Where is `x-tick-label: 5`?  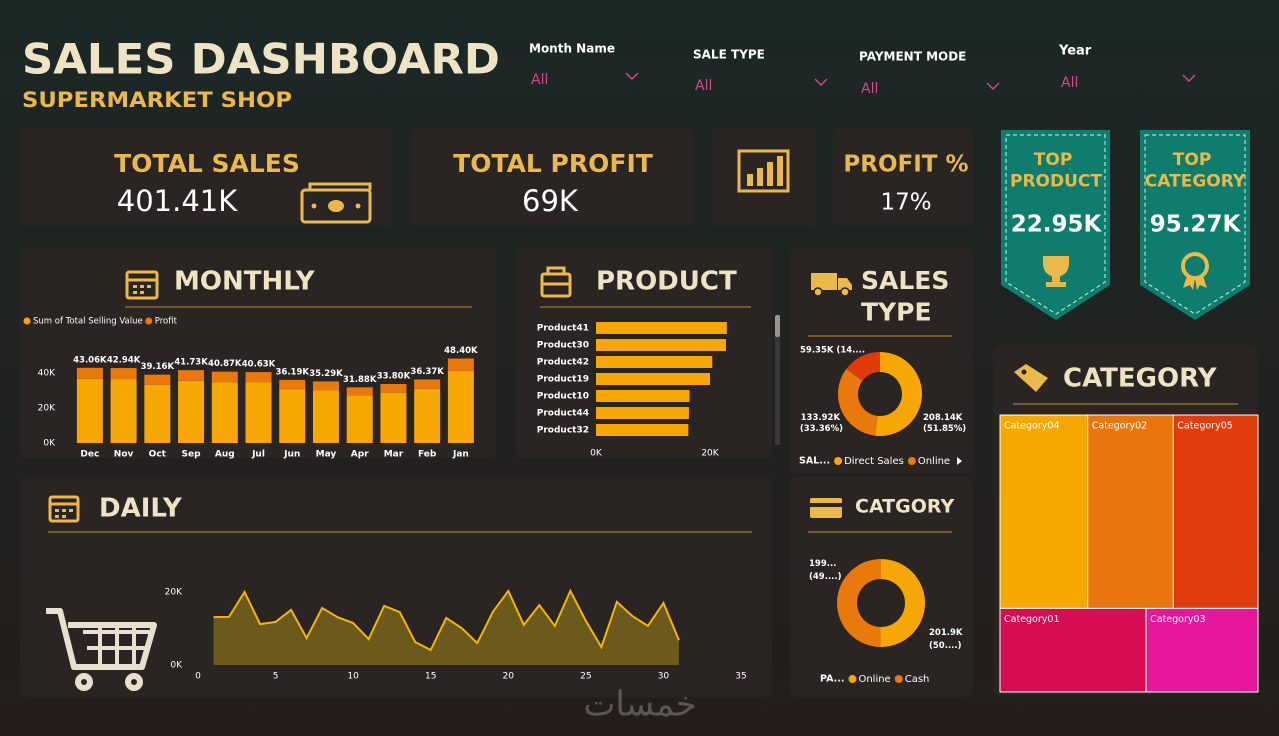 x-tick-label: 5 is located at coordinates (276, 677).